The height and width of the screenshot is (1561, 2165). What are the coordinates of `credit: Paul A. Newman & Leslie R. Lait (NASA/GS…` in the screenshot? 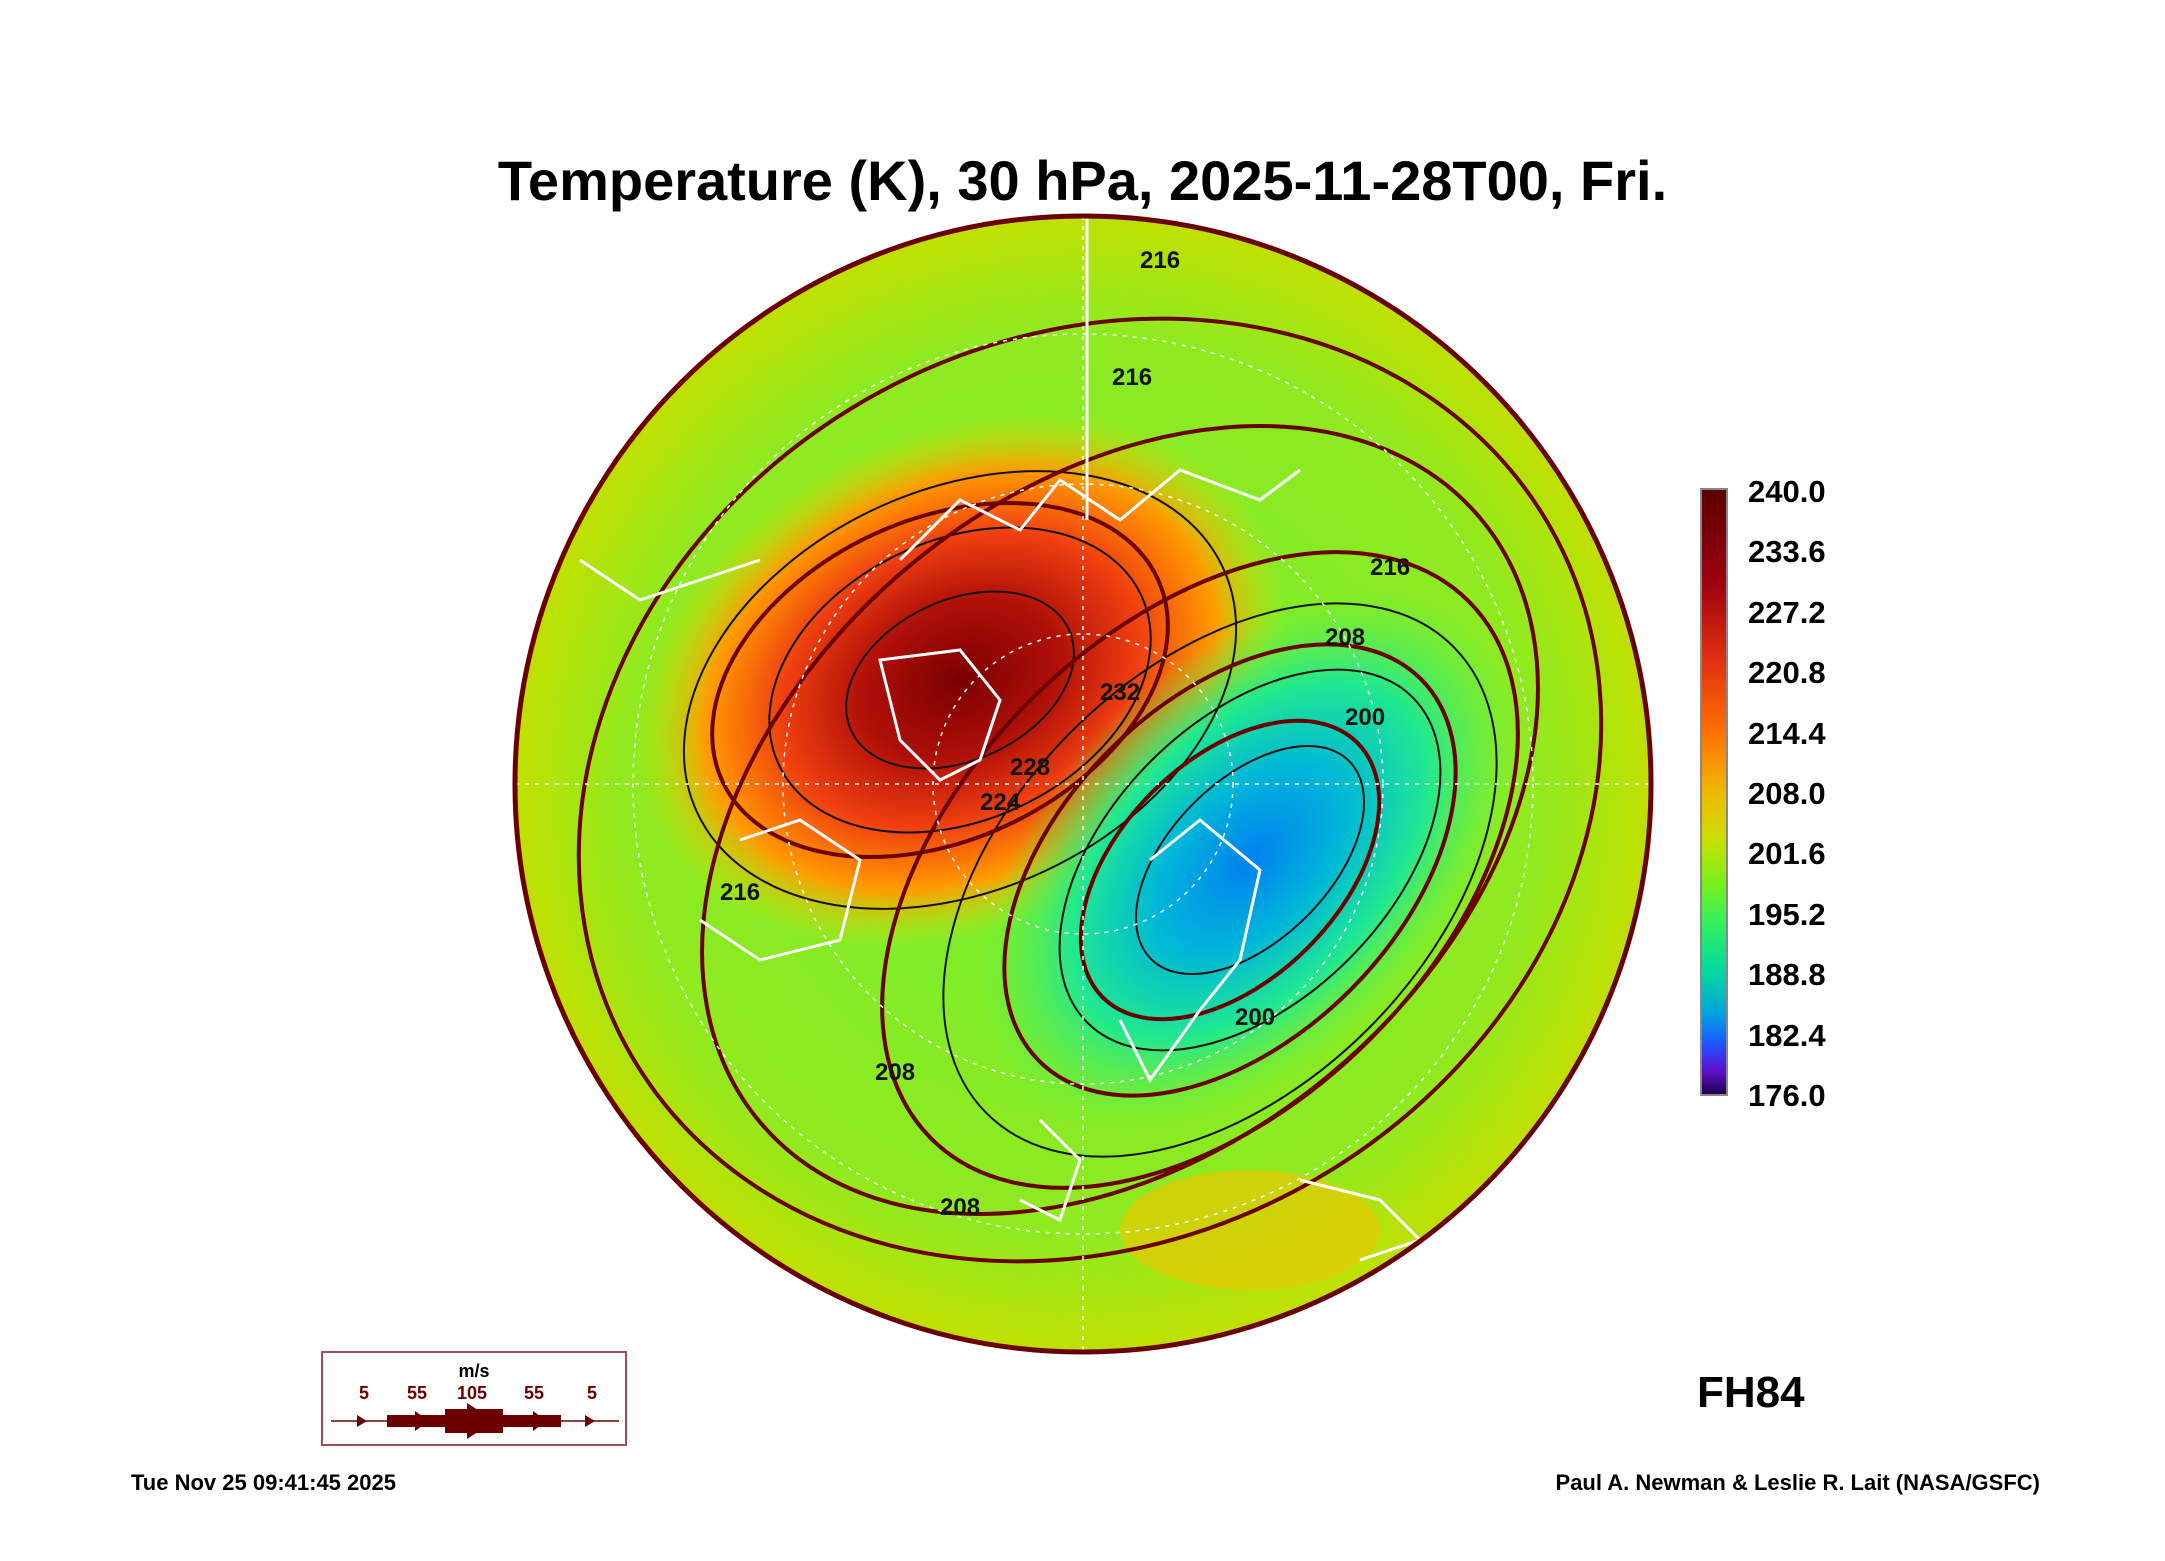 It's located at (1797, 1482).